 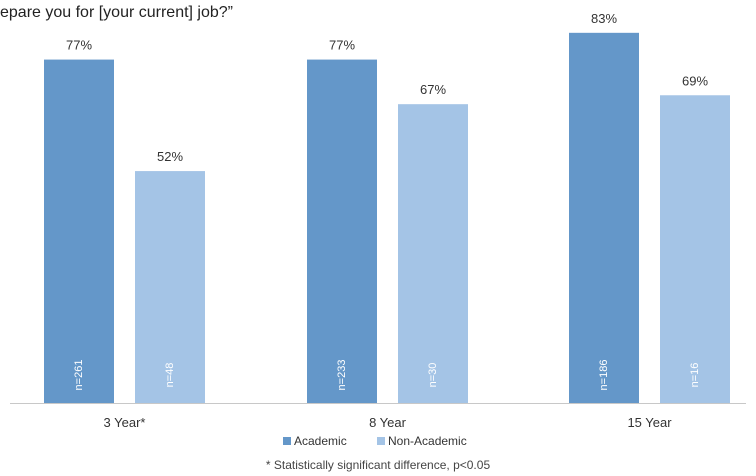 I want to click on value-label-academic-3-year: 77%, so click(x=79, y=45).